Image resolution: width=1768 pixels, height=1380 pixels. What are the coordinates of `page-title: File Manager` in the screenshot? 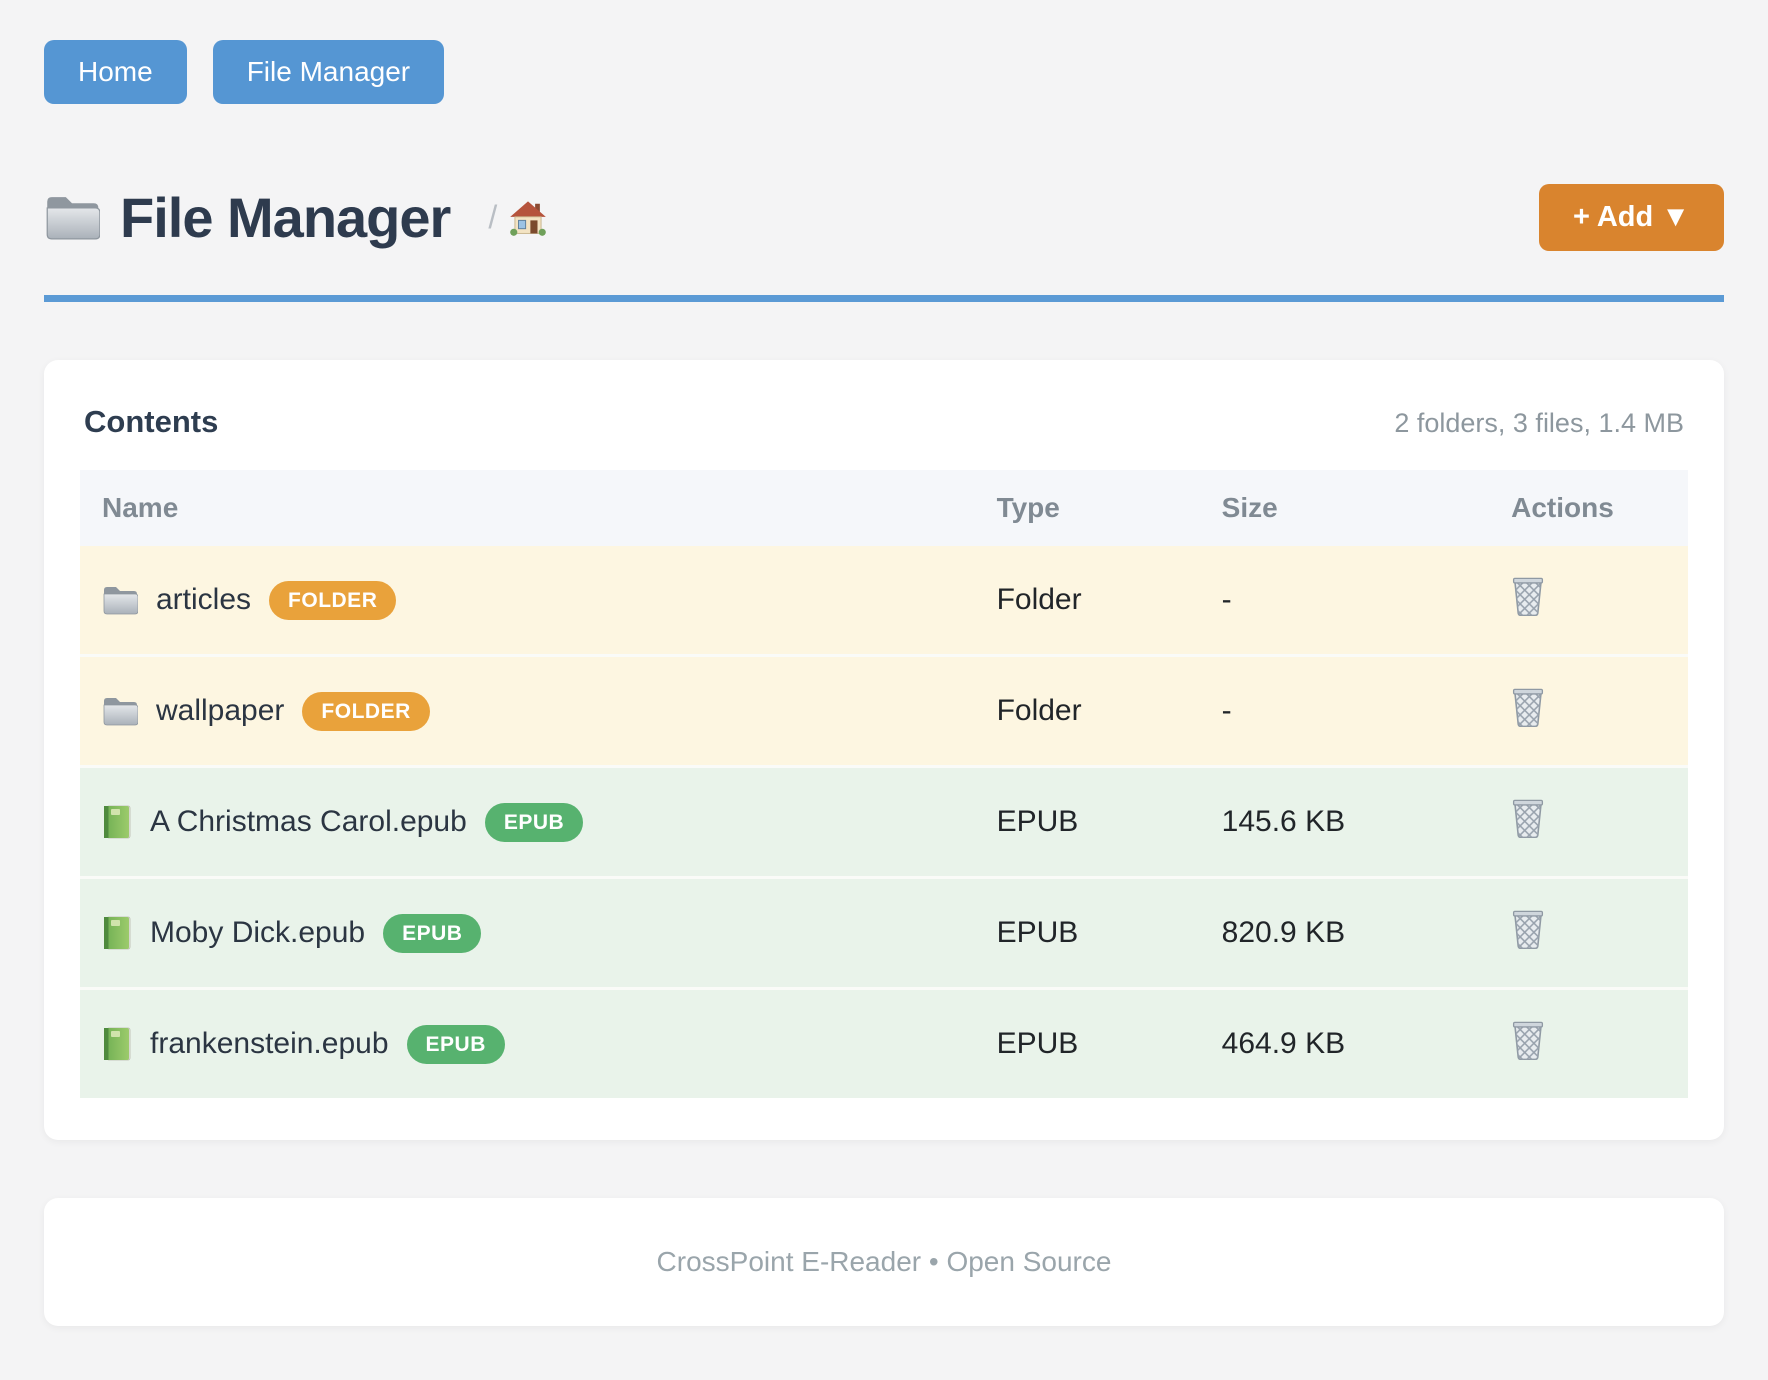 It's located at (285, 217).